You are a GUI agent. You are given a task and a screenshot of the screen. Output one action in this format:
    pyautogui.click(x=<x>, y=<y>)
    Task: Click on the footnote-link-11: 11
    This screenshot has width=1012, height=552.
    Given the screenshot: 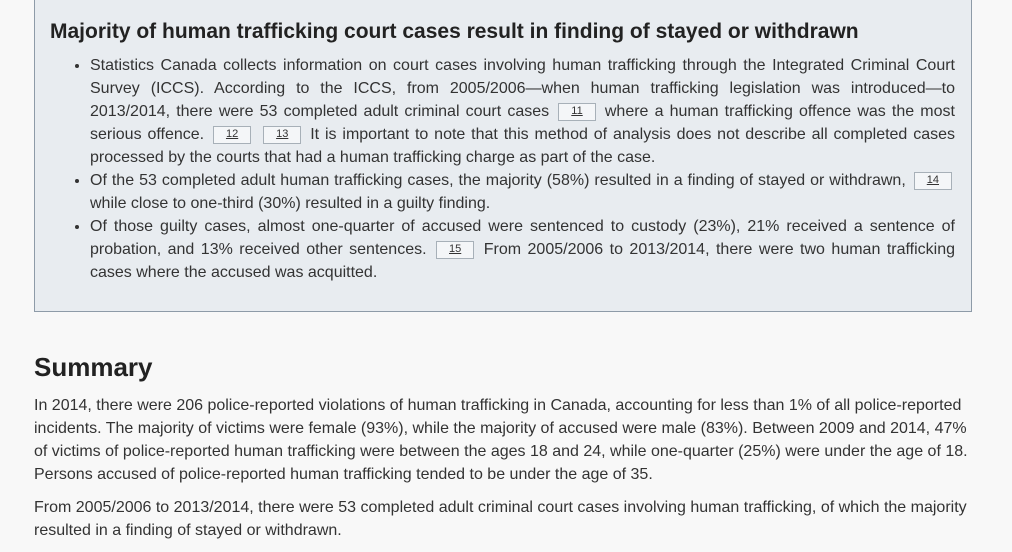 What is the action you would take?
    pyautogui.click(x=577, y=112)
    